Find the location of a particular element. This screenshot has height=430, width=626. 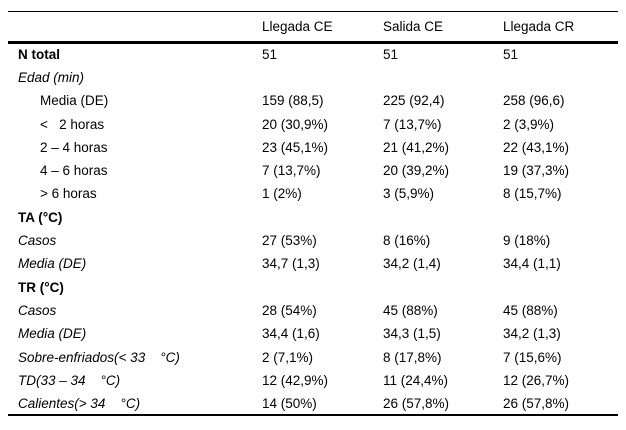

cell-value: 34,3 (1,5) is located at coordinates (412, 334).